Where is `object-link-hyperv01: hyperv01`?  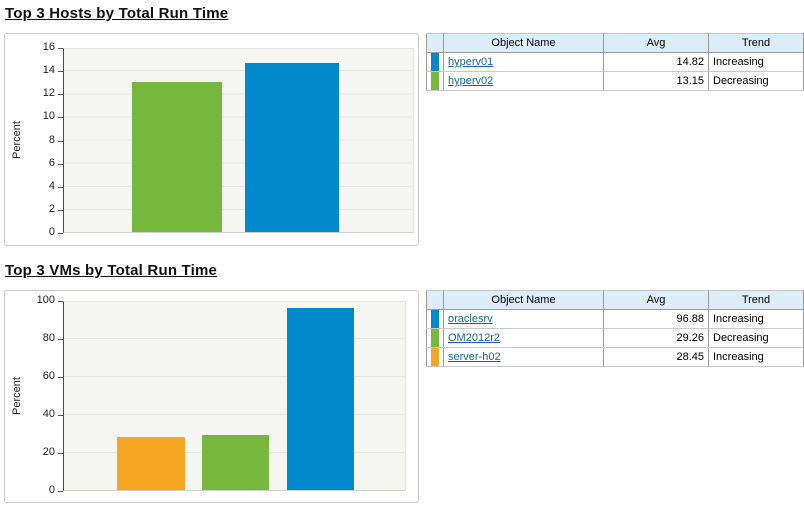 object-link-hyperv01: hyperv01 is located at coordinates (471, 62).